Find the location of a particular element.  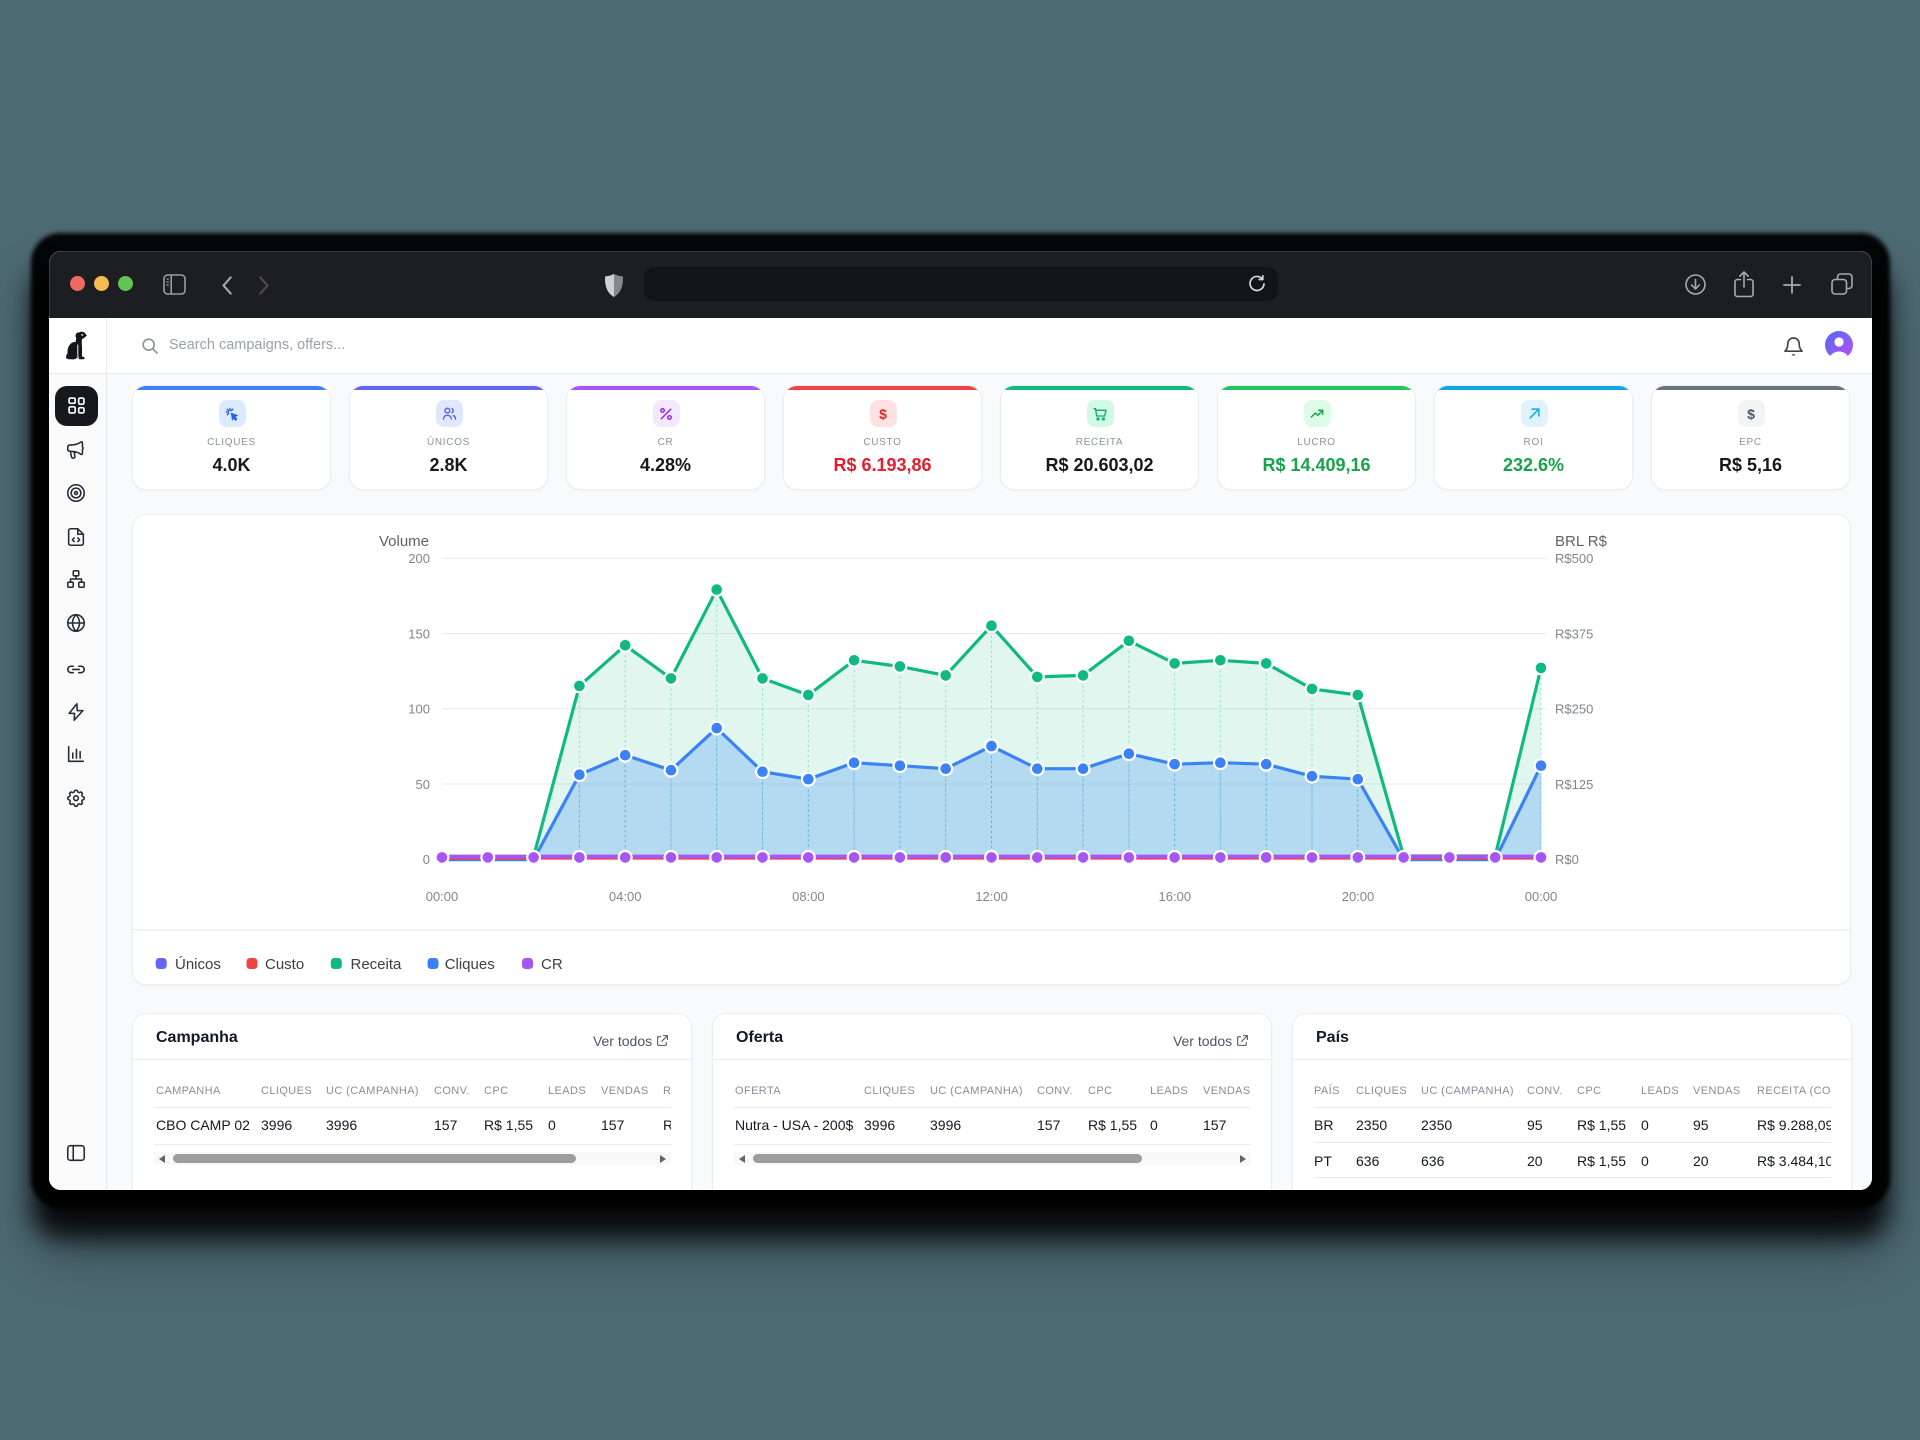

svg-text: 150 is located at coordinates (419, 634).